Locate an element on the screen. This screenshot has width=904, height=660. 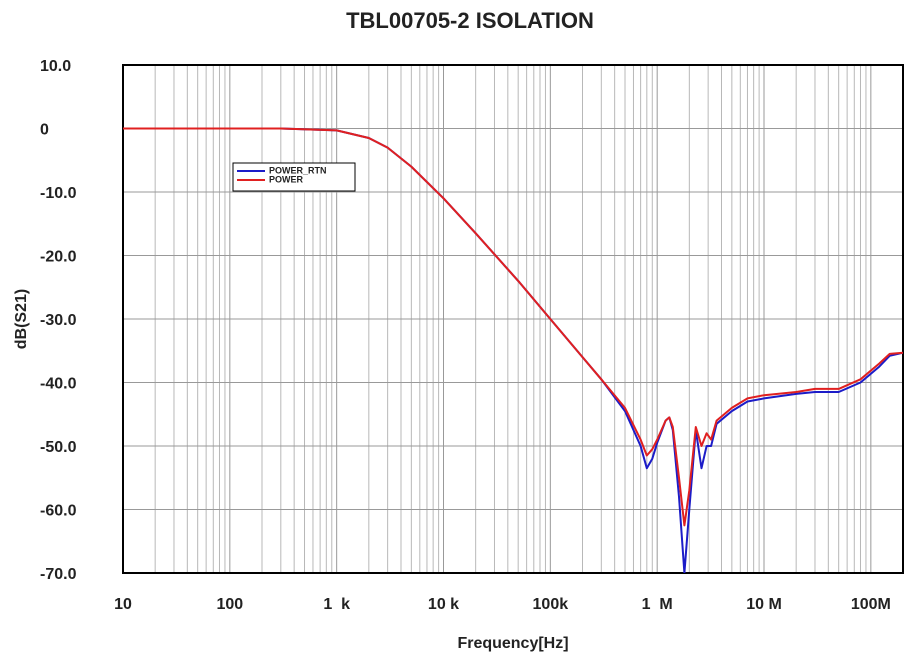
y-tick-label: -50.0 is located at coordinates (58, 447).